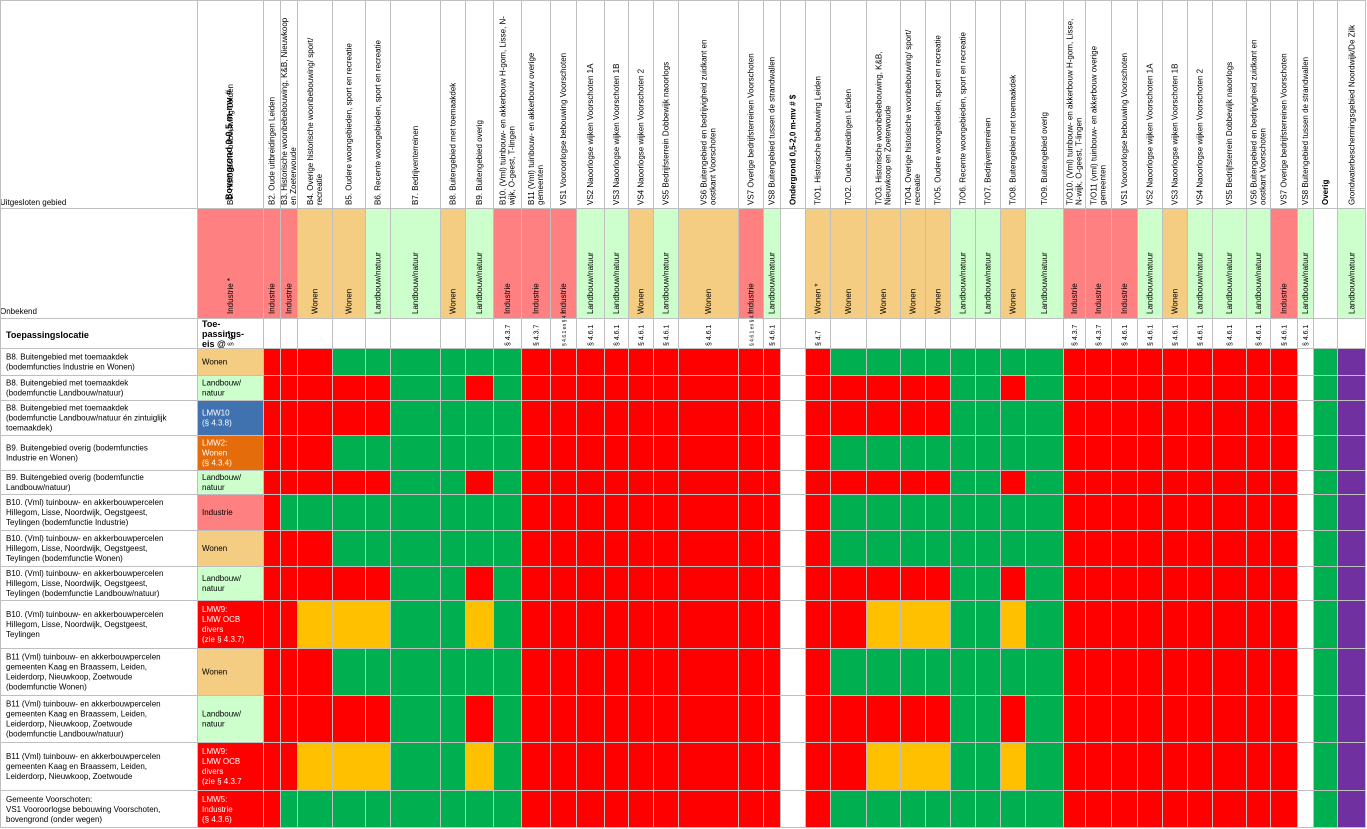 The height and width of the screenshot is (829, 1367). Describe the element at coordinates (83, 657) in the screenshot. I see `row-label: B11 (Vml) tuinbouw- en akkerbouwpercelen` at that location.